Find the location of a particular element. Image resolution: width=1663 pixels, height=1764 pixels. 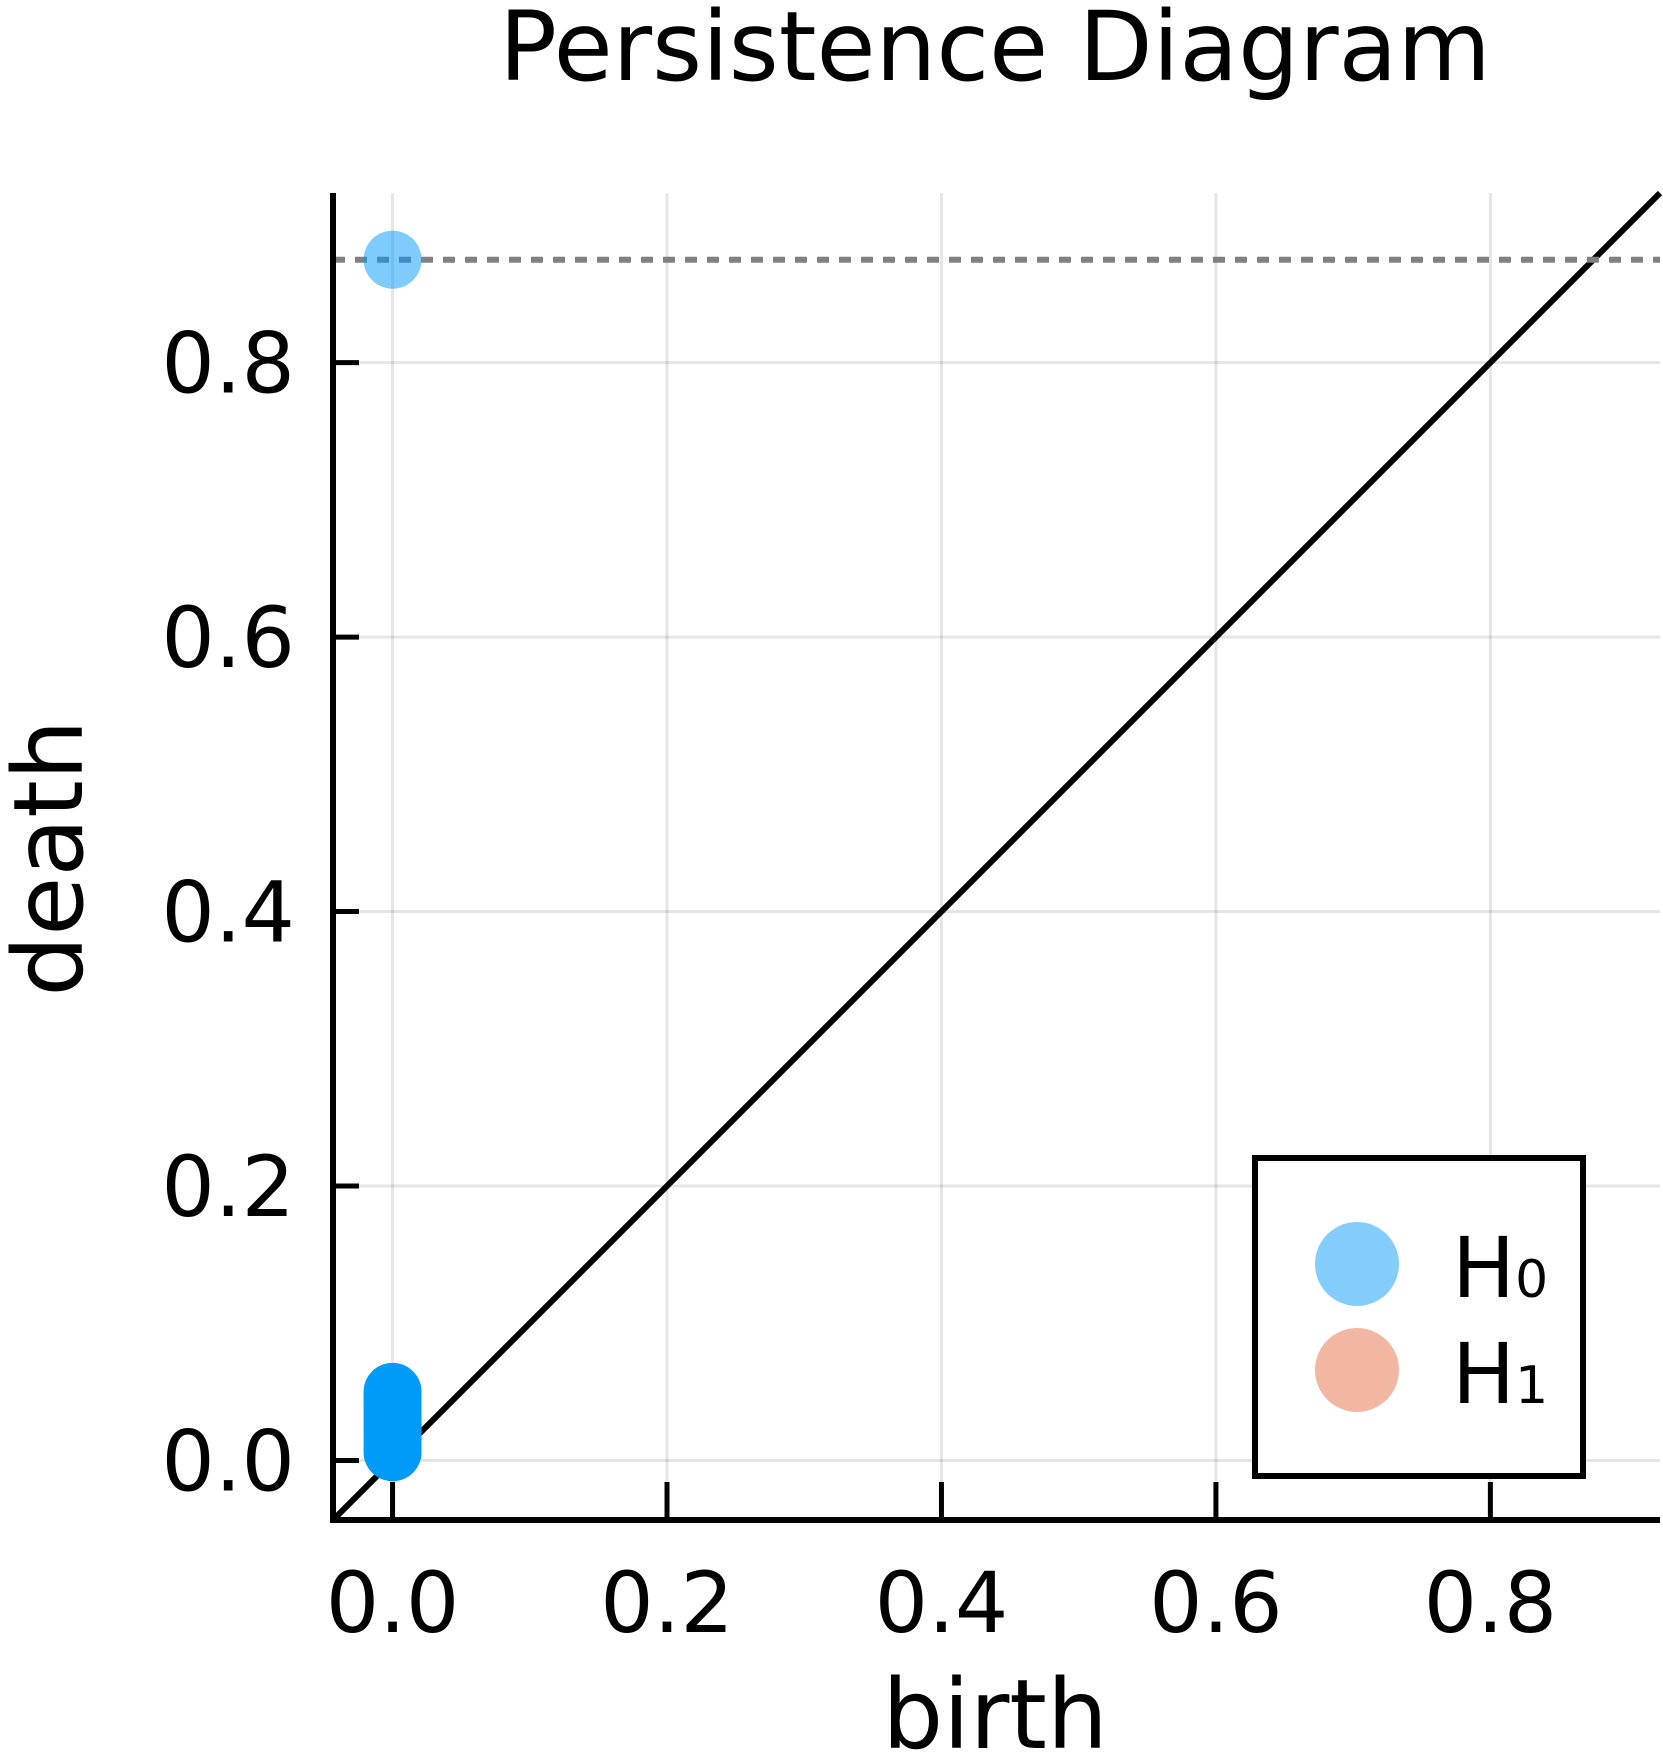

legend: H0 H1 is located at coordinates (1419, 1317).